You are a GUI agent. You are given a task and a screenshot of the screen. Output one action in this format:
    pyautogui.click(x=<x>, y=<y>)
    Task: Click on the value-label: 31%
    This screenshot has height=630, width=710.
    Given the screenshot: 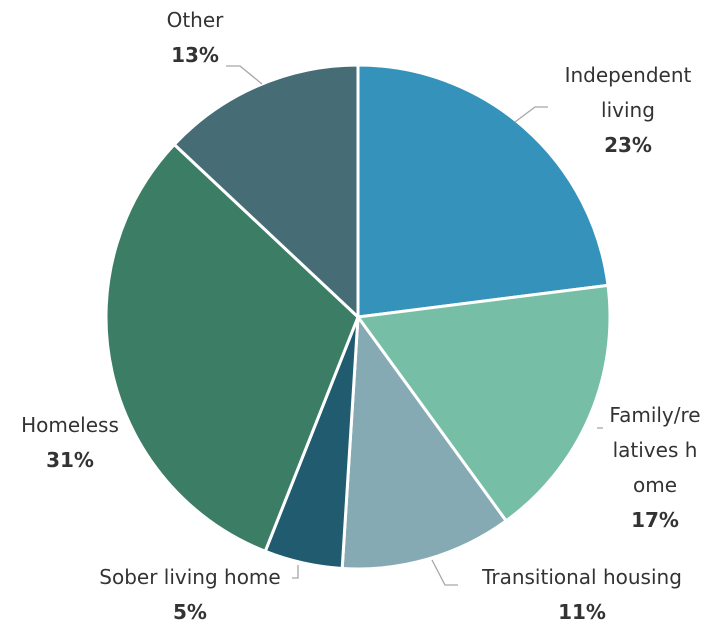 What is the action you would take?
    pyautogui.click(x=70, y=460)
    